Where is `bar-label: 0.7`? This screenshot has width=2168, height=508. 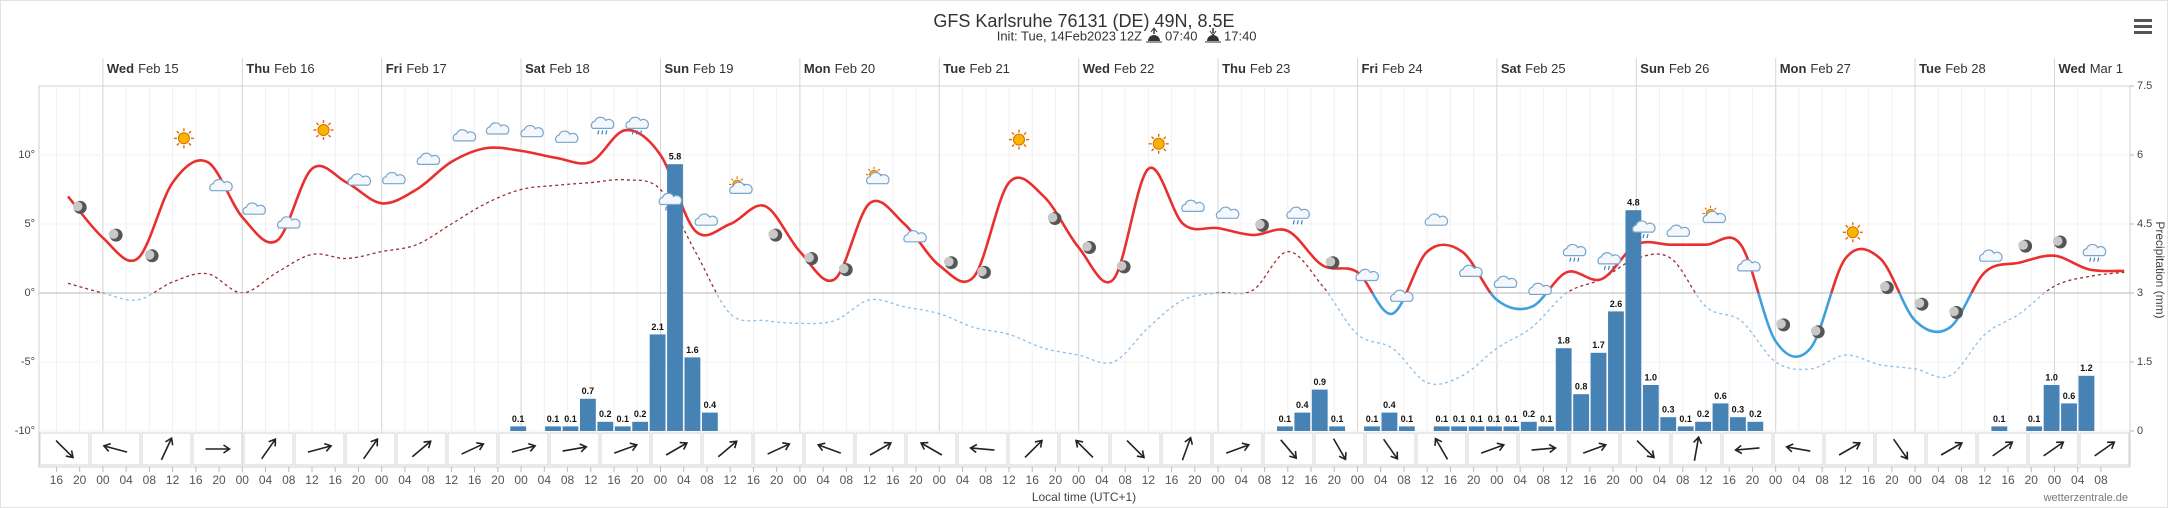
bar-label: 0.7 is located at coordinates (588, 391).